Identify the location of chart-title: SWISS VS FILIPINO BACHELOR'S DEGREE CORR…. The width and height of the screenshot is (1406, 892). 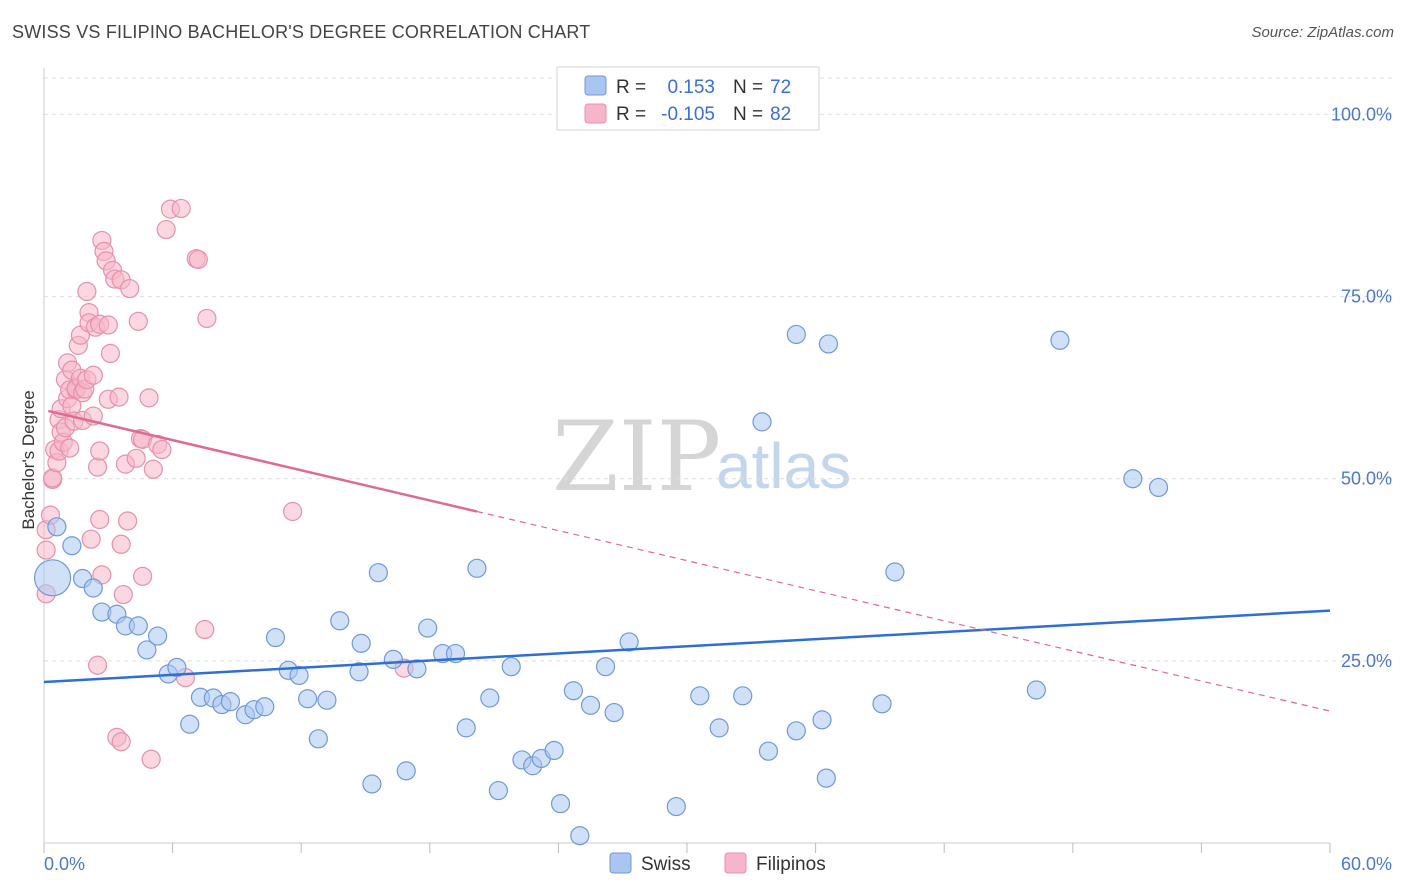
(301, 32).